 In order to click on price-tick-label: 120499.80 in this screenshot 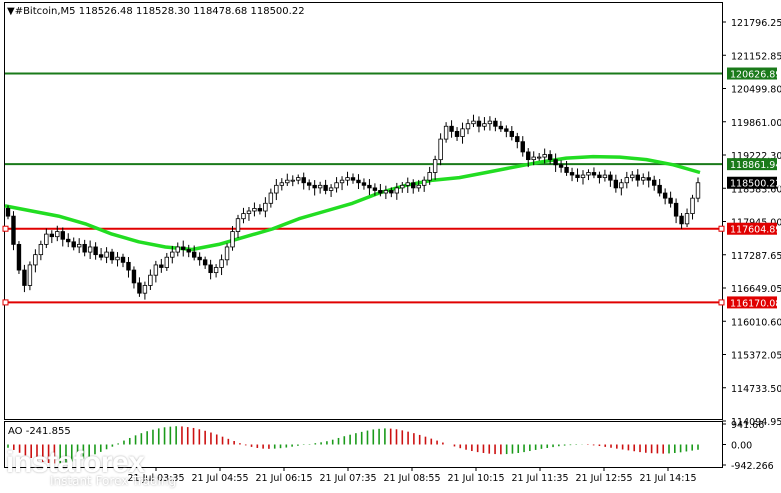, I will do `click(756, 90)`.